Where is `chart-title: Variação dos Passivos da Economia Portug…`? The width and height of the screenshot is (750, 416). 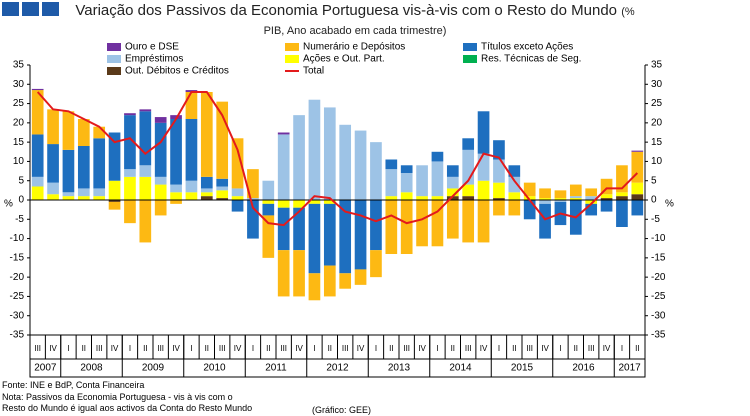 chart-title: Variação dos Passivos da Economia Portug… is located at coordinates (346, 10).